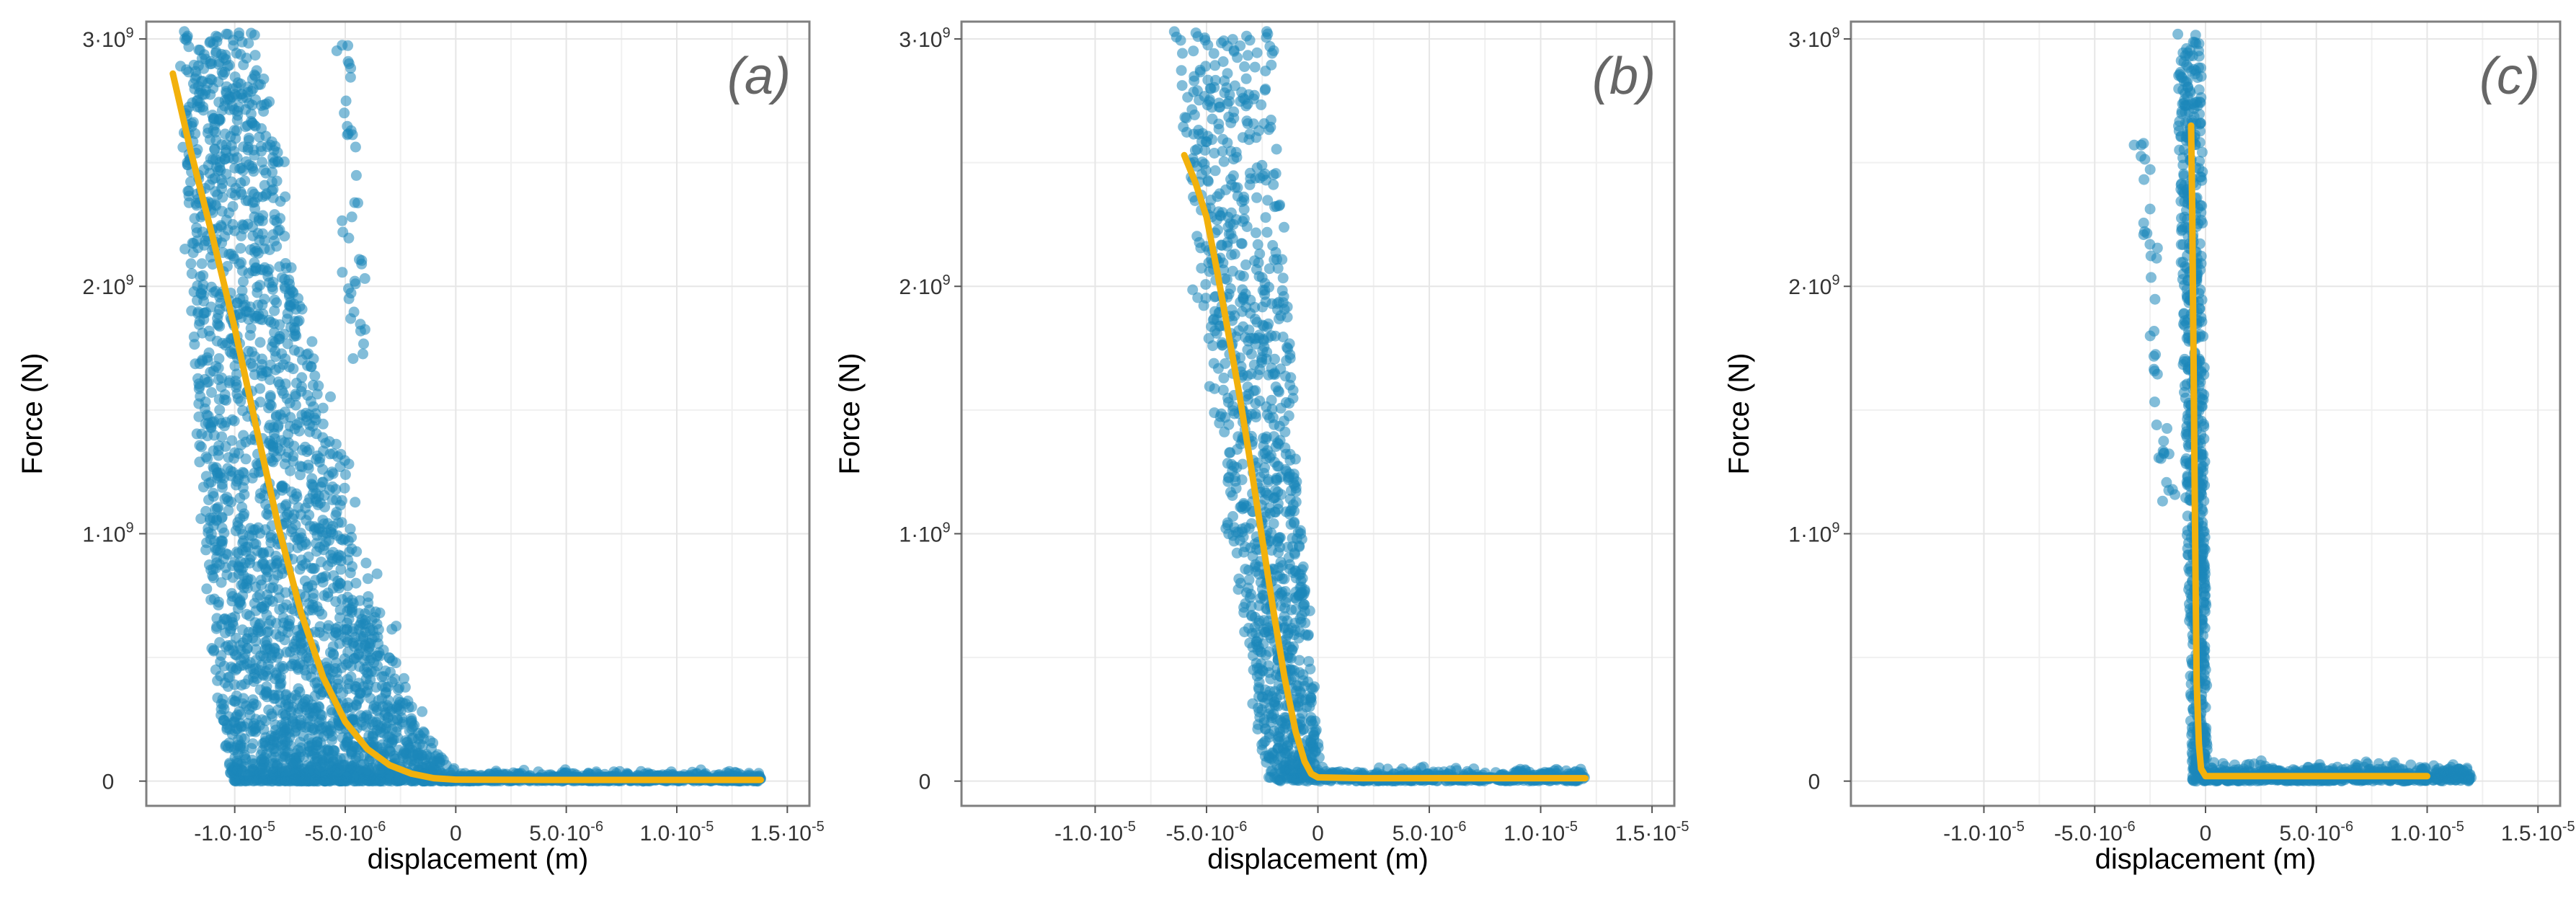 This screenshot has height=901, width=2576. I want to click on x-tick-label: 5.0·10⁻⁶, so click(566, 832).